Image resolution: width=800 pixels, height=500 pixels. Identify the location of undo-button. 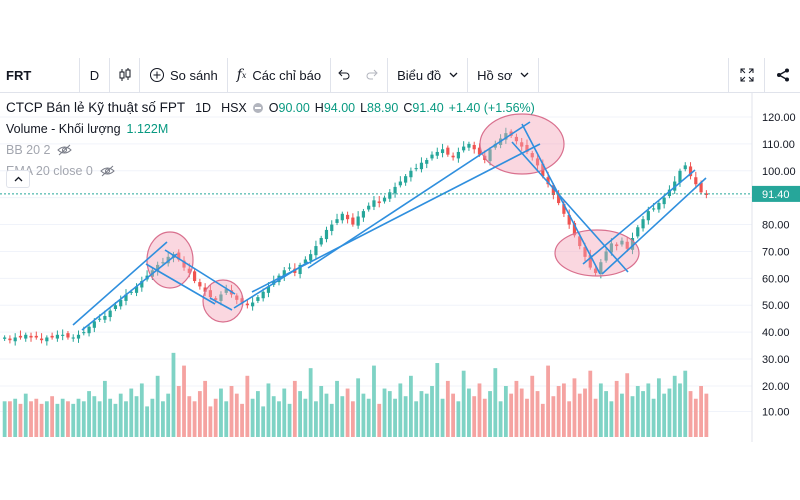
(344, 75).